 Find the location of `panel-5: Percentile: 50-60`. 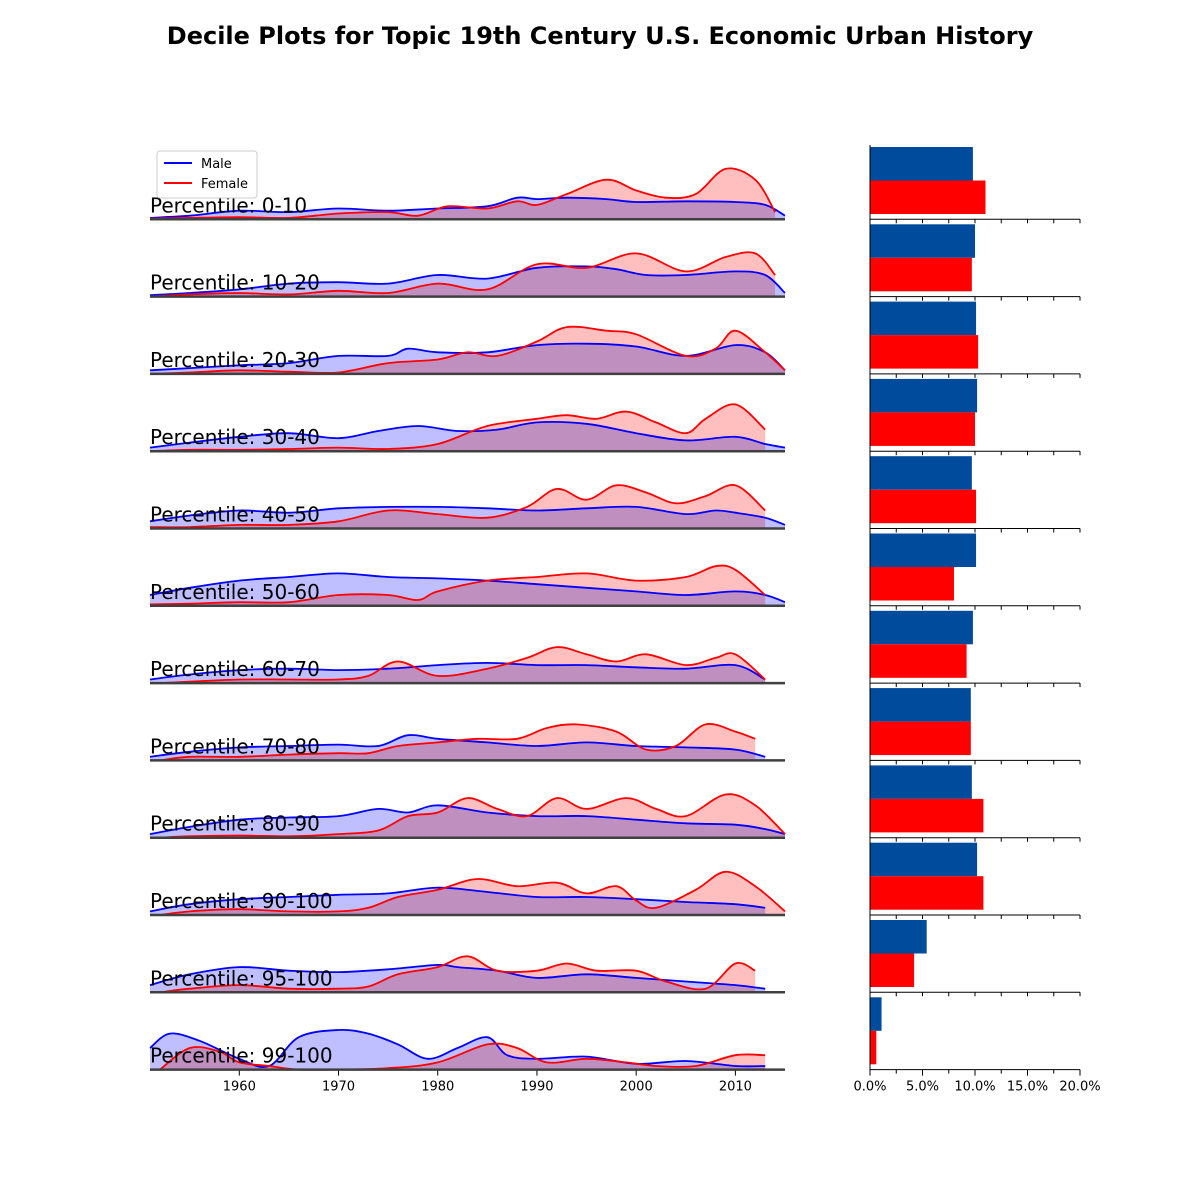

panel-5: Percentile: 50-60 is located at coordinates (467, 586).